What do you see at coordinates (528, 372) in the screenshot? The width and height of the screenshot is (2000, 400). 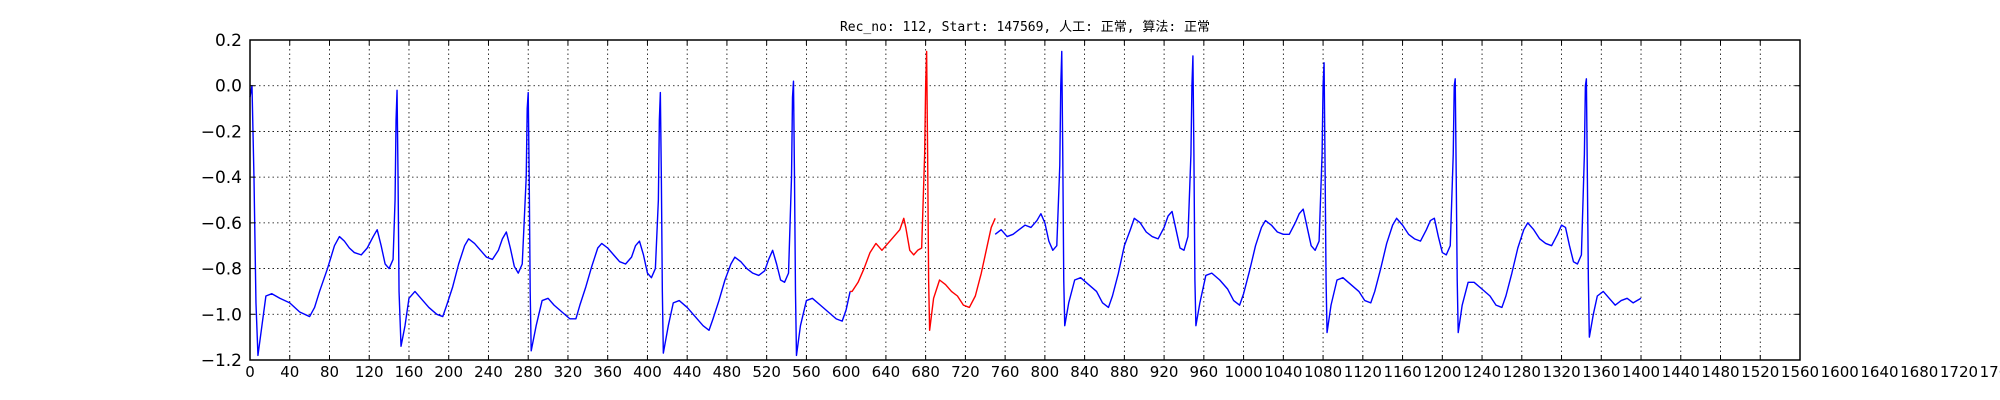 I see `x-tick-label: 280` at bounding box center [528, 372].